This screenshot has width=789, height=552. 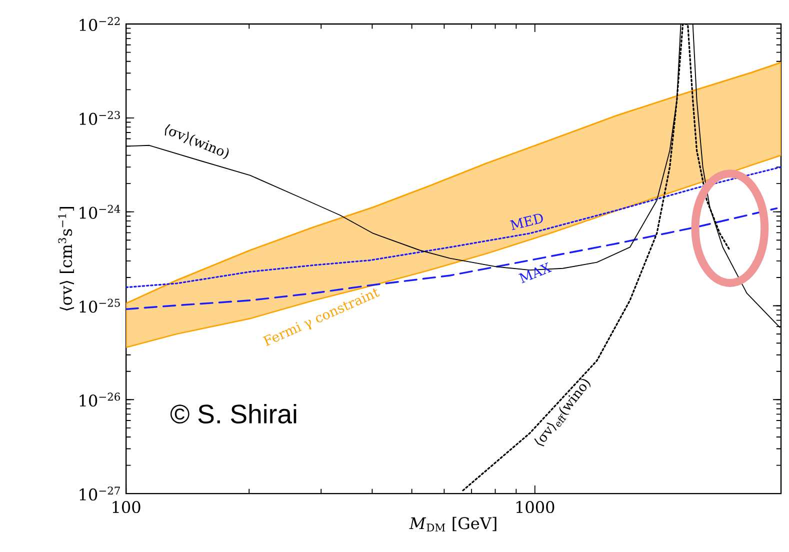 What do you see at coordinates (452, 524) in the screenshot?
I see `x-axis-title: M$_{DM}$ [GeV]` at bounding box center [452, 524].